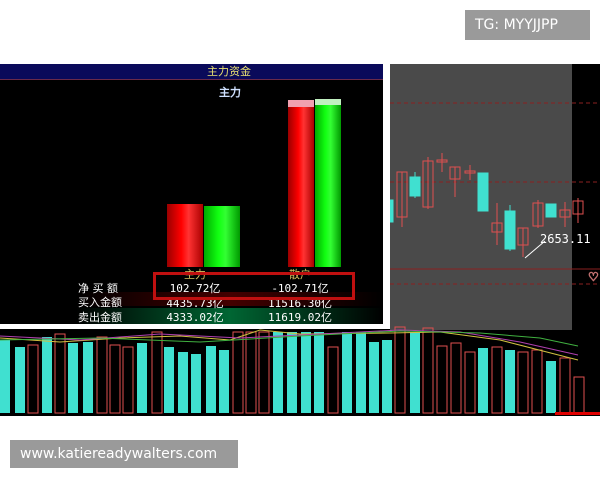 The width and height of the screenshot is (600, 480). Describe the element at coordinates (300, 303) in the screenshot. I see `buy-retail: 11516.30亿` at that location.